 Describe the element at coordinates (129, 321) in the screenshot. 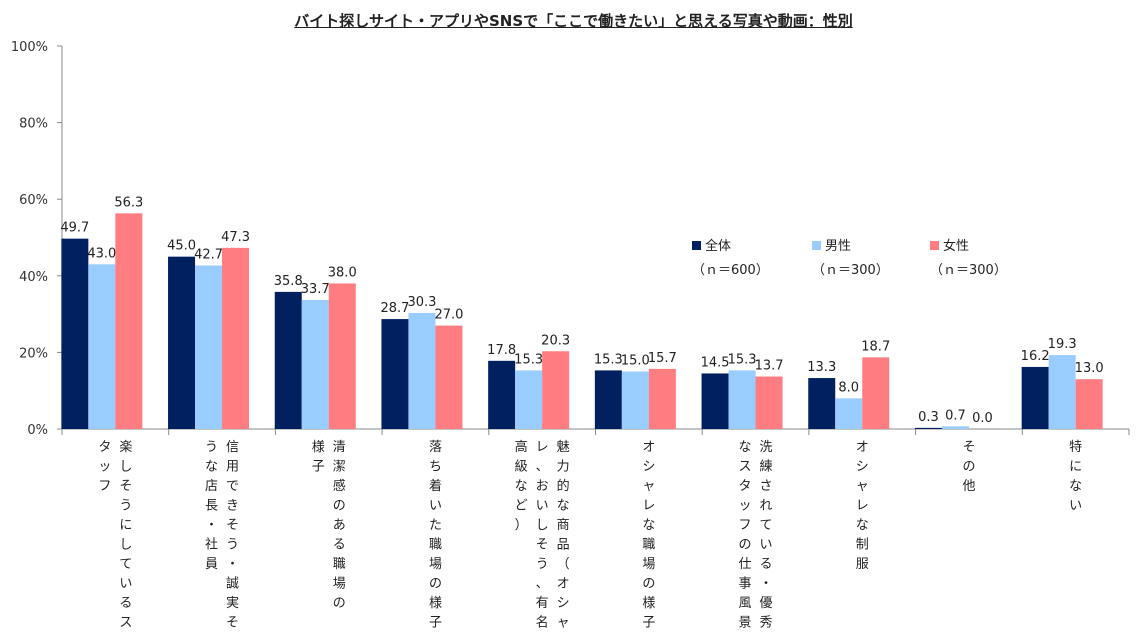

I see `bar-女性-0` at that location.